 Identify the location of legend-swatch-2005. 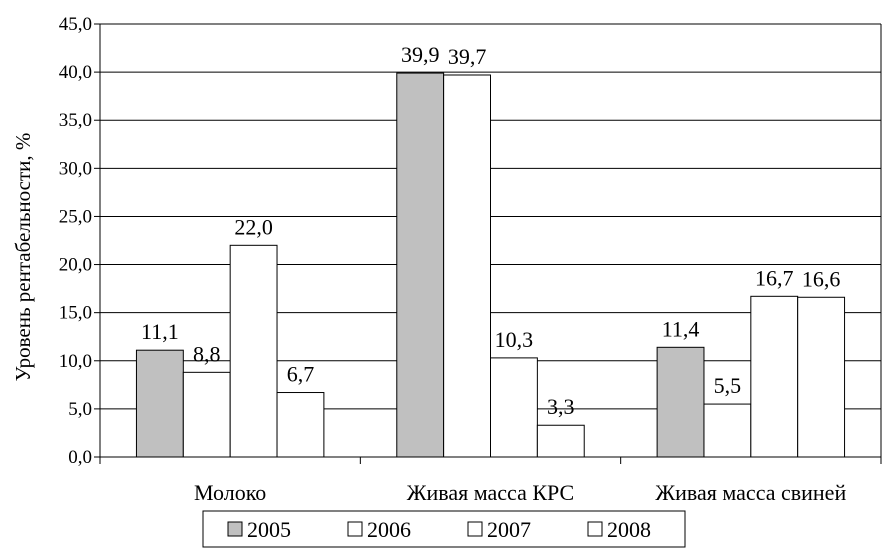
(235, 529).